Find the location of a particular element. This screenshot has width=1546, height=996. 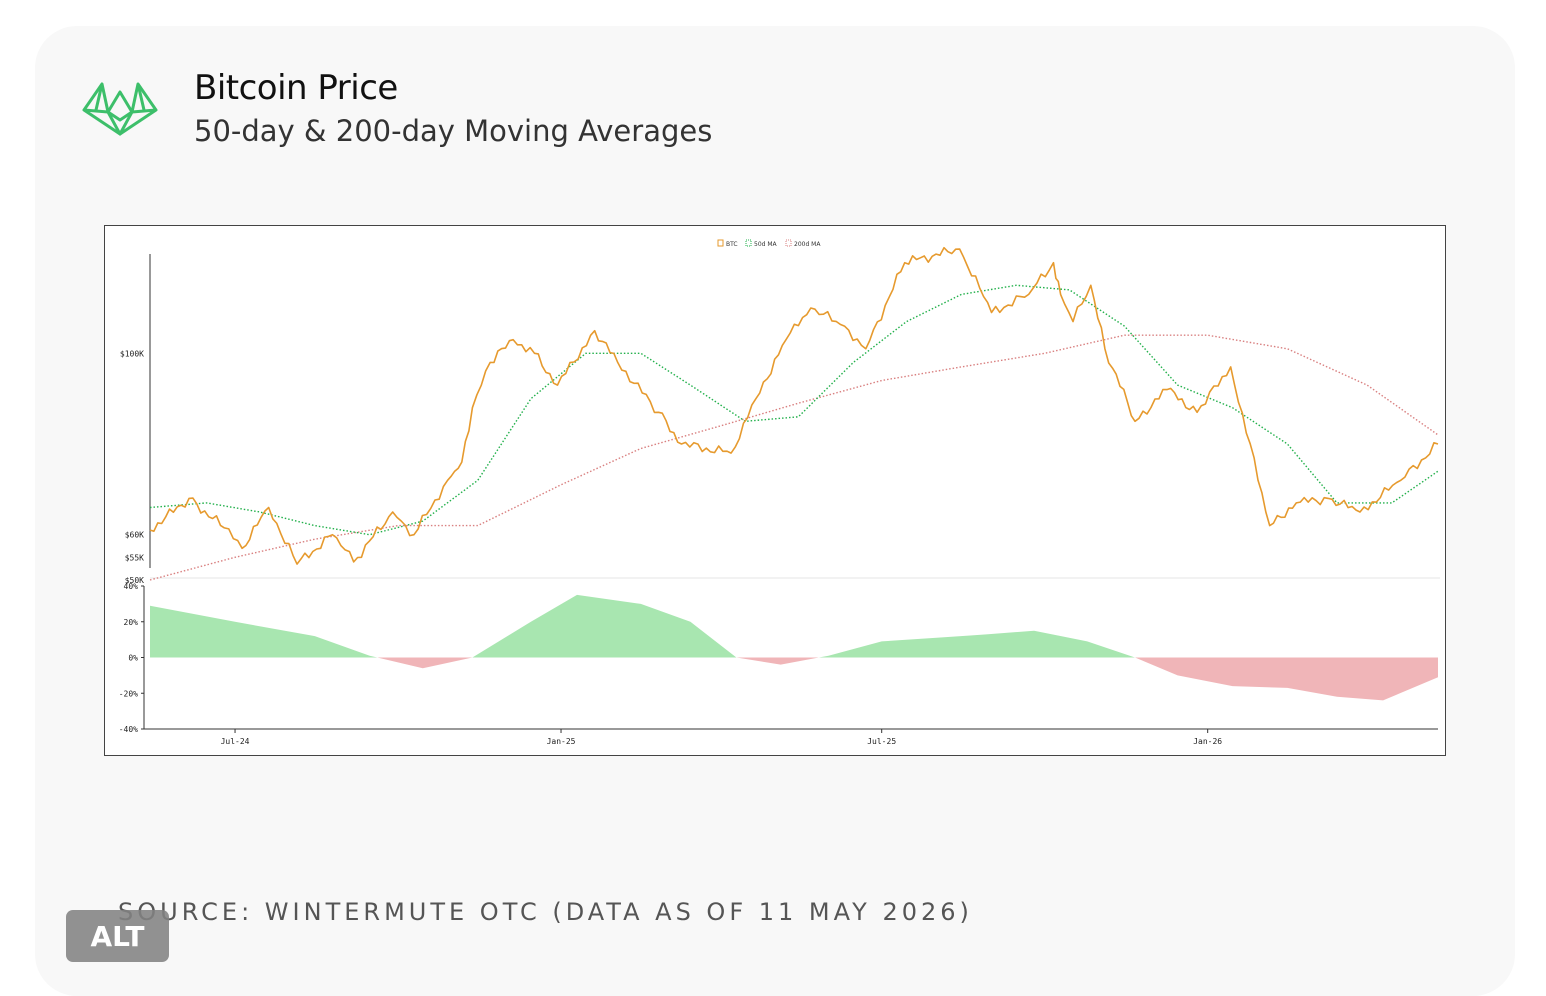

x-tick-label: Jul-24 is located at coordinates (235, 741).